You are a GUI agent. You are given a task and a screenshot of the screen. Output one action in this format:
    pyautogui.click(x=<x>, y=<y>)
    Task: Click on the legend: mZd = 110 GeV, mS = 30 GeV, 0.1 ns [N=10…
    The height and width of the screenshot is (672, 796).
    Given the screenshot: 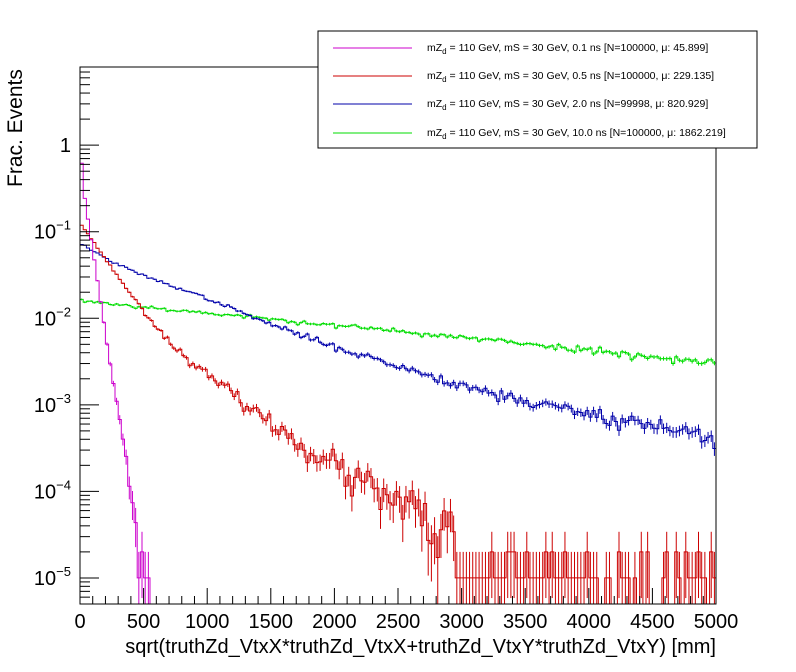 What is the action you would take?
    pyautogui.click(x=537, y=89)
    